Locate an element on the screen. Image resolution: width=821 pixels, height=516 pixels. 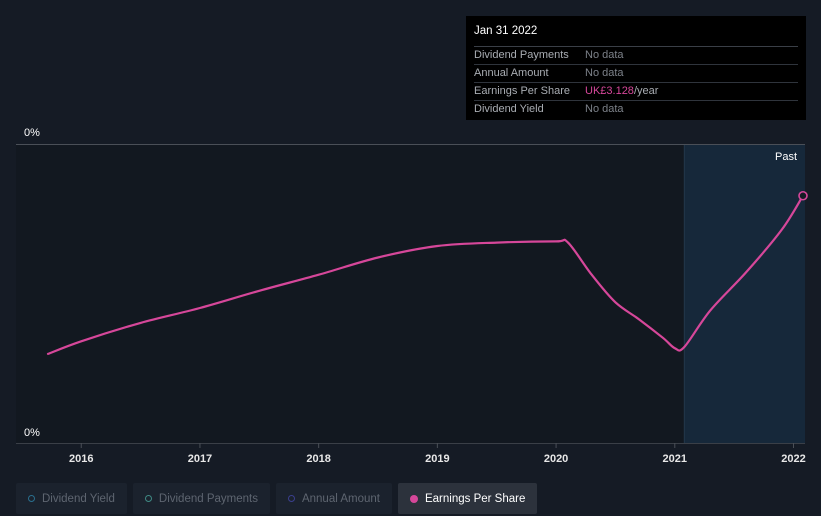
x-tick-label: 2016 is located at coordinates (81, 459).